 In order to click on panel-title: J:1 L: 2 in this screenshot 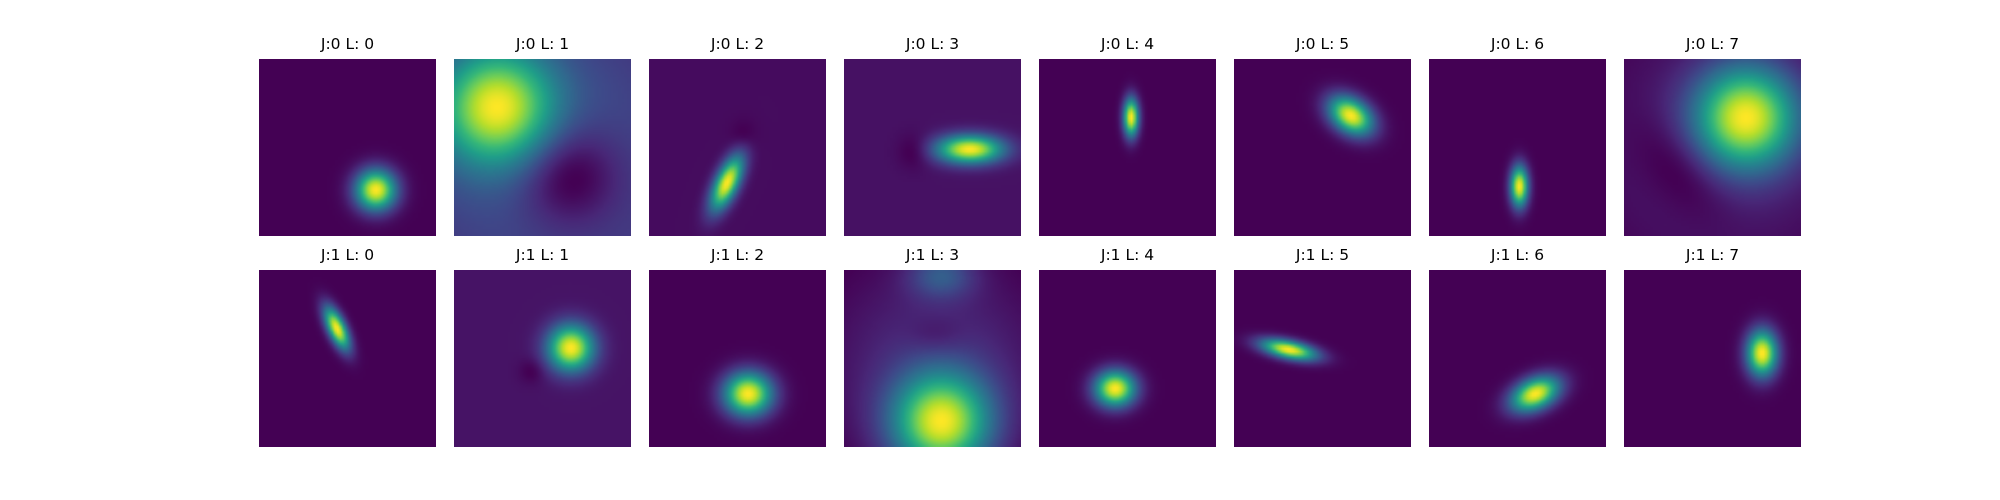, I will do `click(737, 255)`.